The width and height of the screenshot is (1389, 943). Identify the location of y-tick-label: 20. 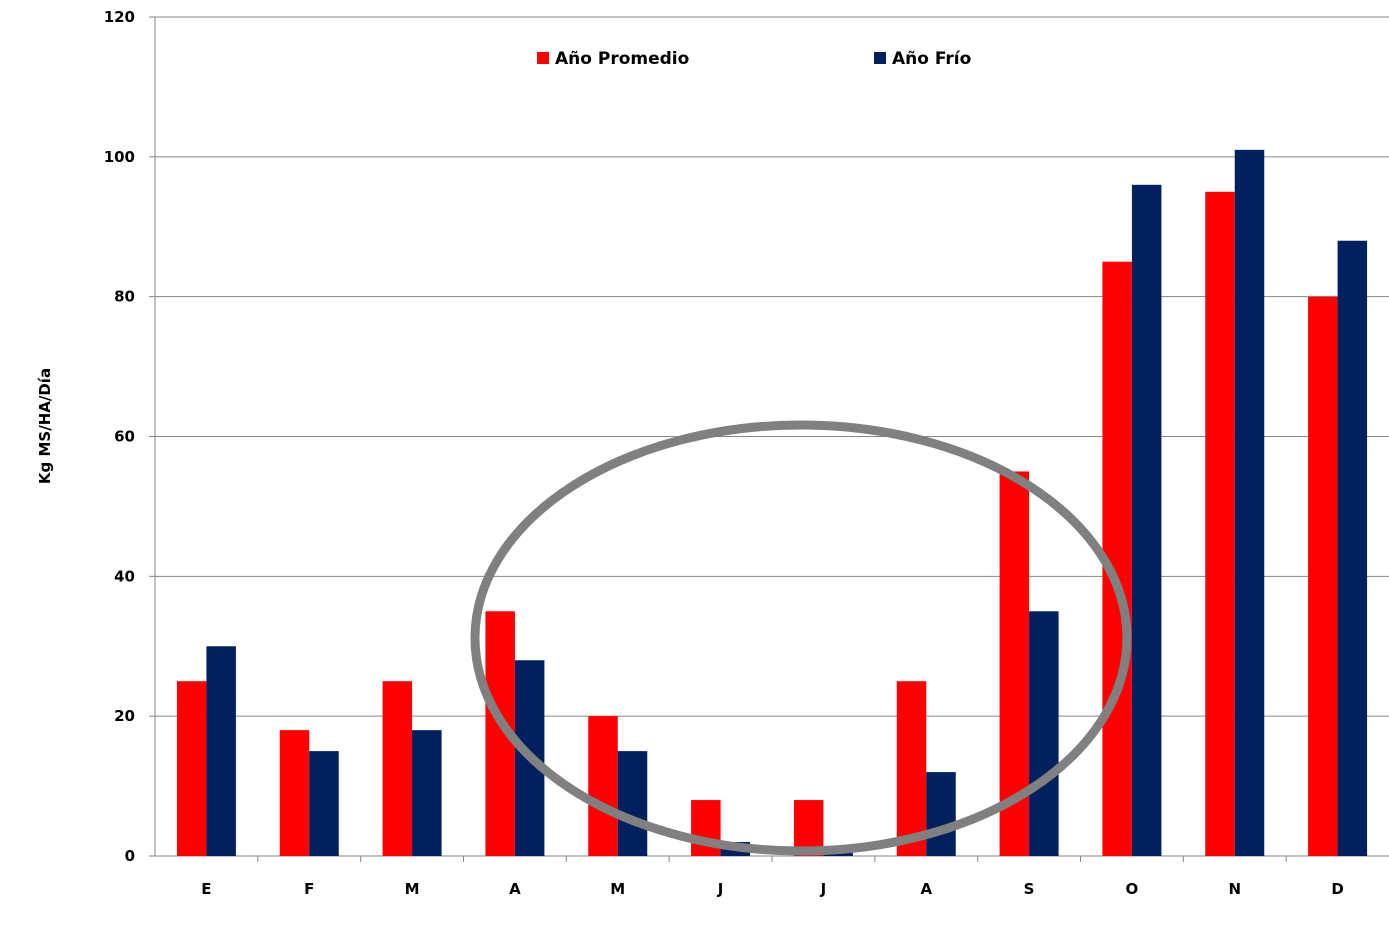
(124, 716).